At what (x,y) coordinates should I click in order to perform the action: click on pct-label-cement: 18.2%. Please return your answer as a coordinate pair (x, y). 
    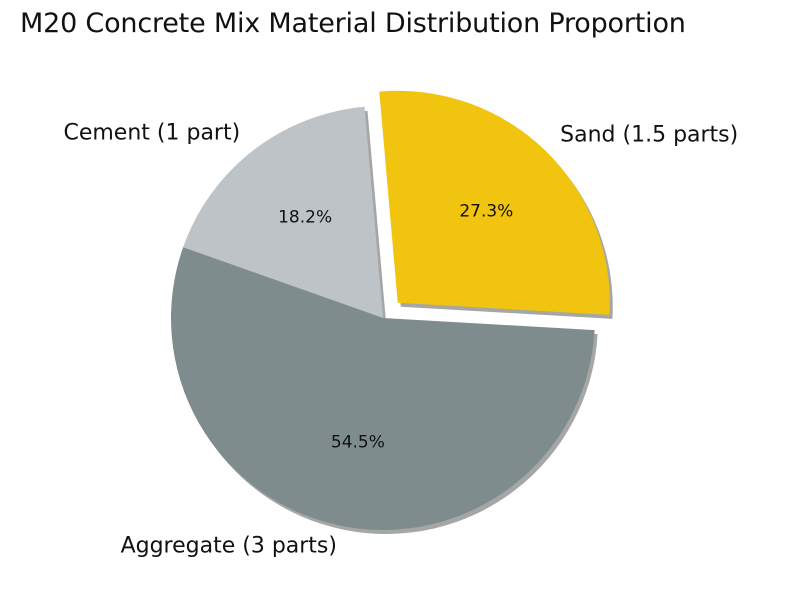
    Looking at the image, I should click on (305, 217).